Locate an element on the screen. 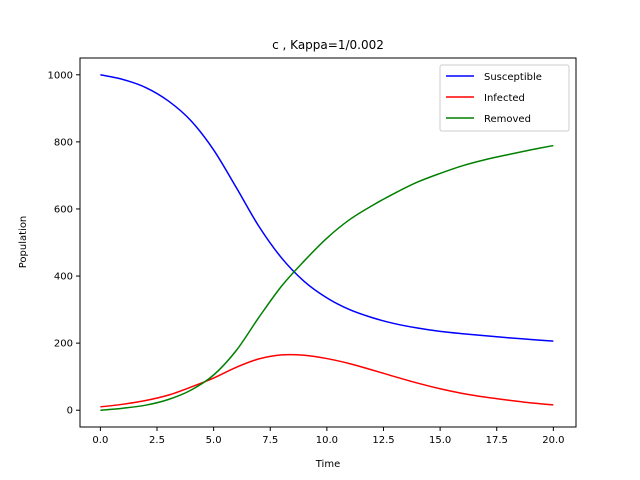 This screenshot has height=480, width=640. legend-box is located at coordinates (504, 98).